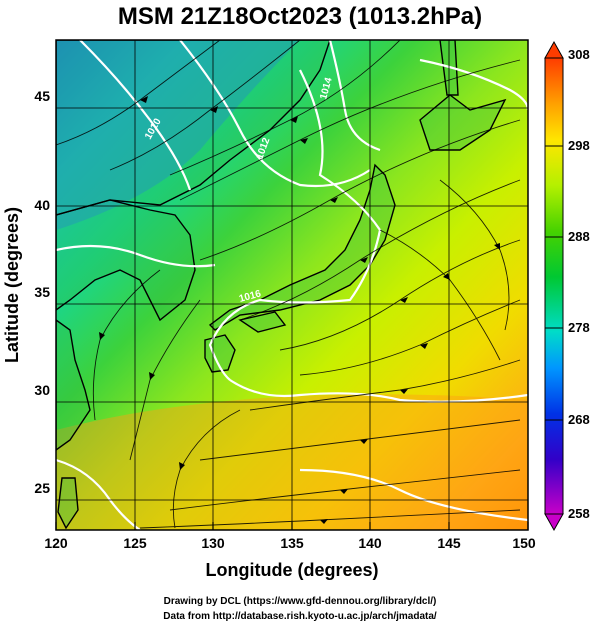  Describe the element at coordinates (579, 513) in the screenshot. I see `colorbar-label: 258` at that location.